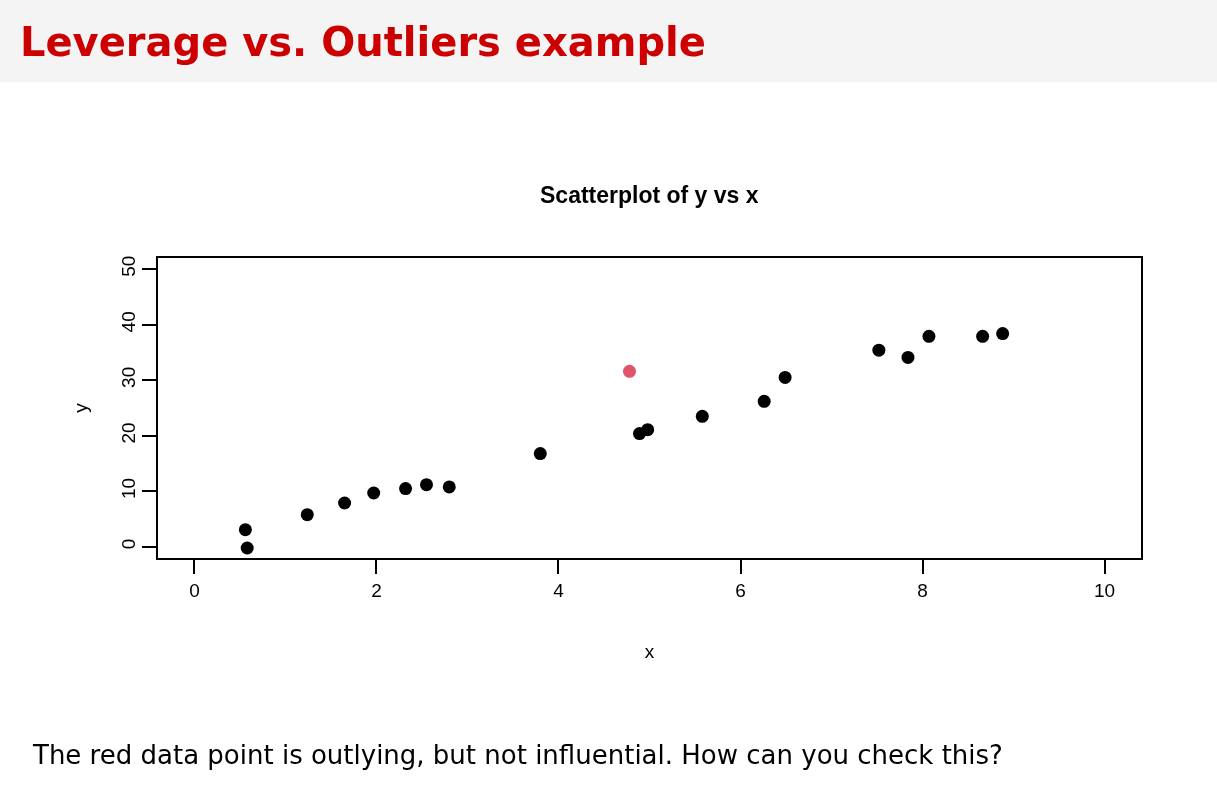  What do you see at coordinates (128, 377) in the screenshot?
I see `y-tick-label: 30` at bounding box center [128, 377].